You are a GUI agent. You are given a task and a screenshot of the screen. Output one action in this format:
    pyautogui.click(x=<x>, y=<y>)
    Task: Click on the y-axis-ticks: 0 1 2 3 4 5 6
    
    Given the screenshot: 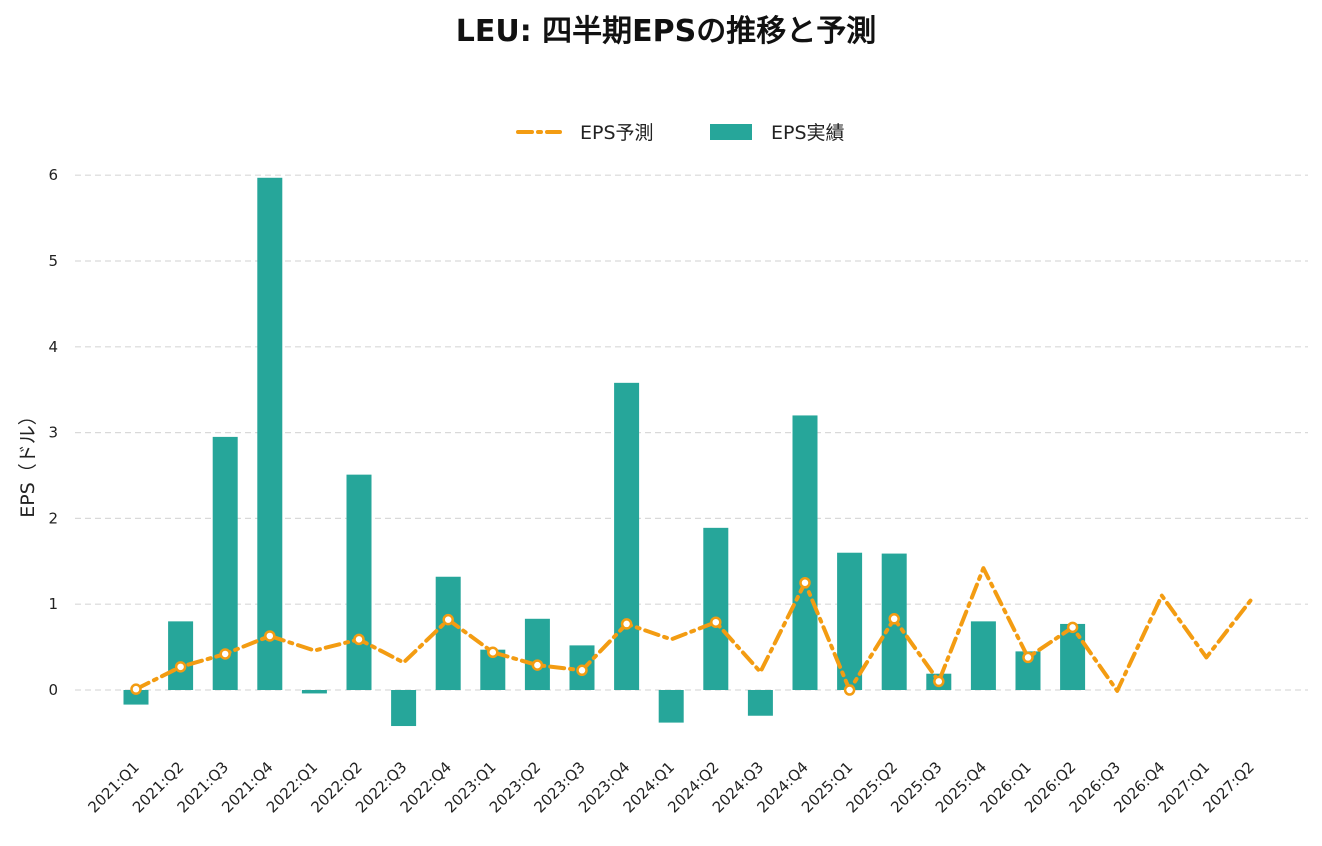 What is the action you would take?
    pyautogui.click(x=53, y=432)
    